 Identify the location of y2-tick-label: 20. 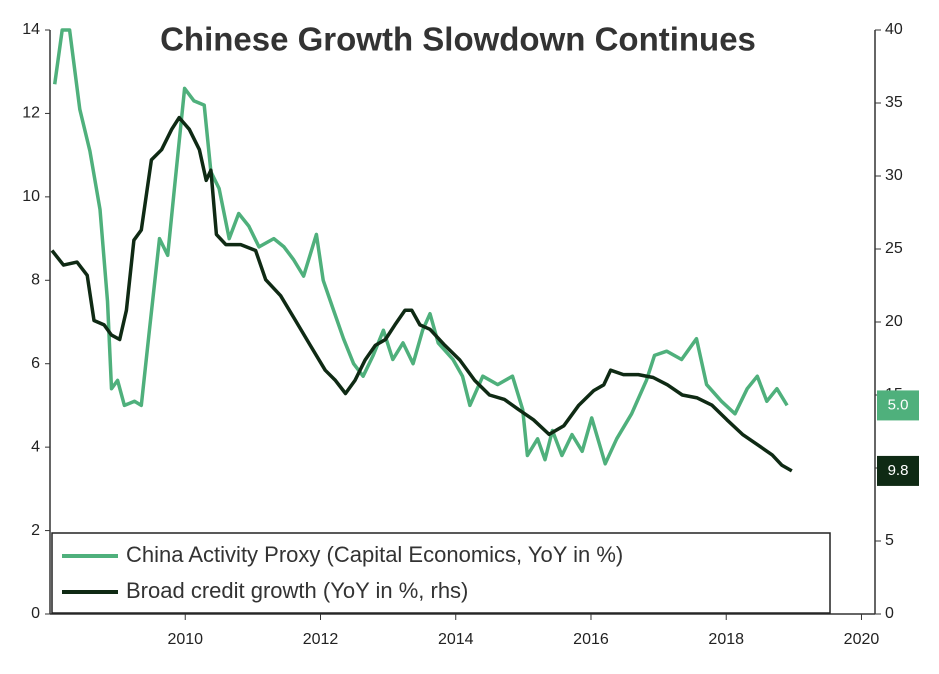
(894, 321).